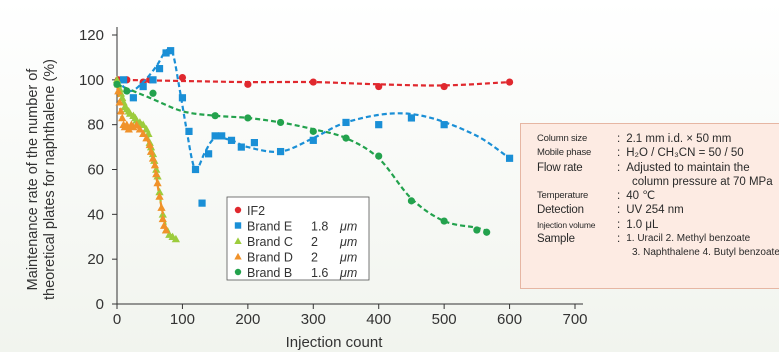 The height and width of the screenshot is (352, 779). I want to click on series-brand-c, so click(146, 159).